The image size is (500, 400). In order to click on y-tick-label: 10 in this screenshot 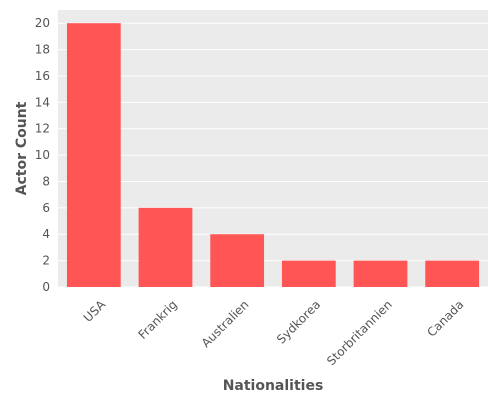, I will do `click(42, 155)`.